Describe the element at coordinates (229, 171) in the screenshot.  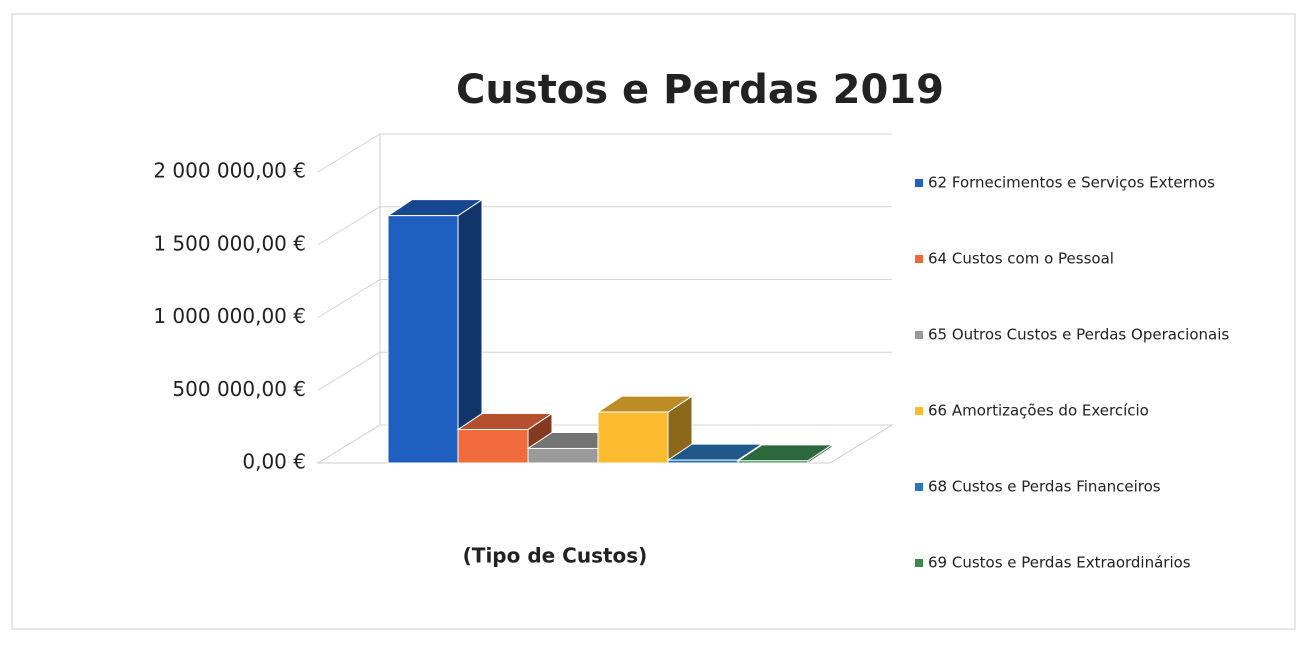
I see `y-tick-label: 2 000 000,00 €` at that location.